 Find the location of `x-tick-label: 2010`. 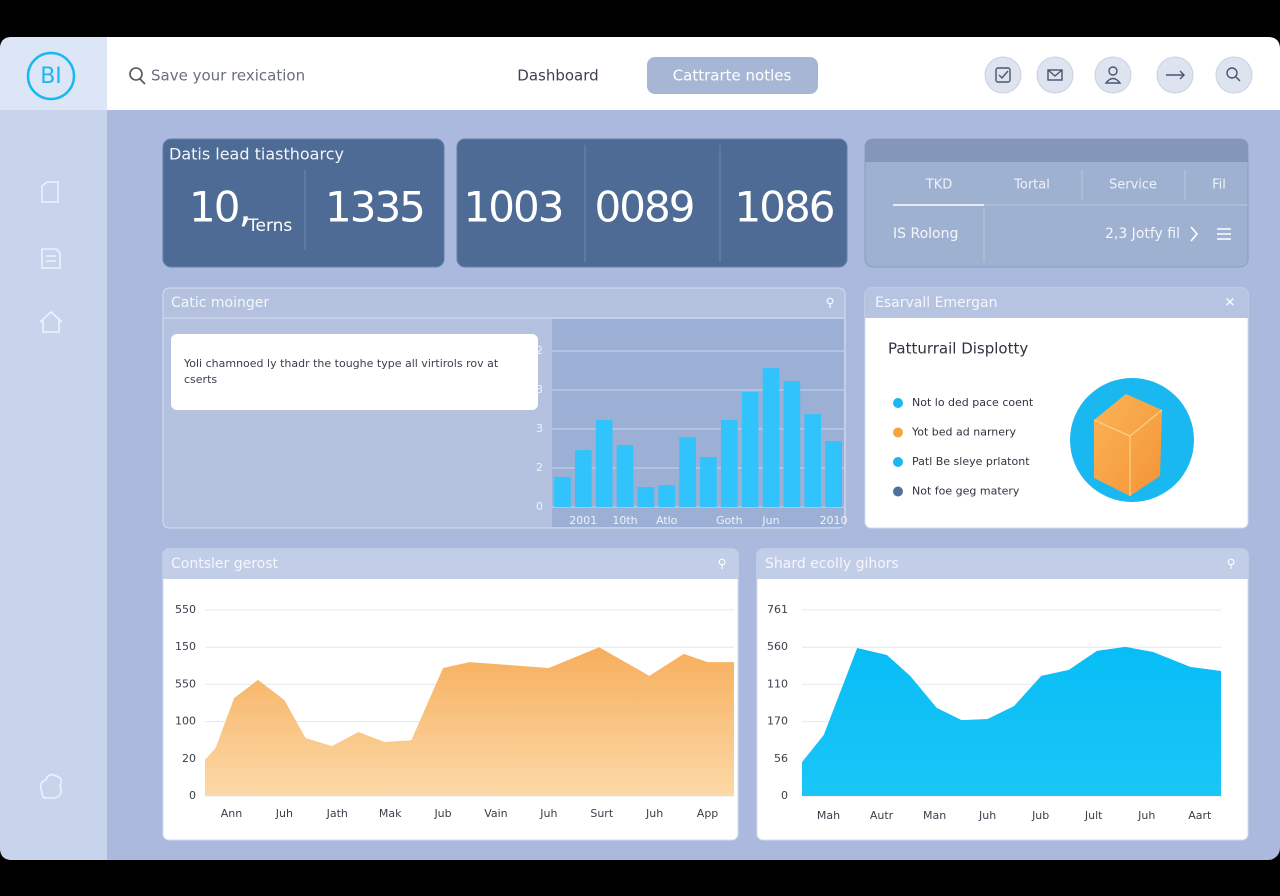

x-tick-label: 2010 is located at coordinates (834, 520).